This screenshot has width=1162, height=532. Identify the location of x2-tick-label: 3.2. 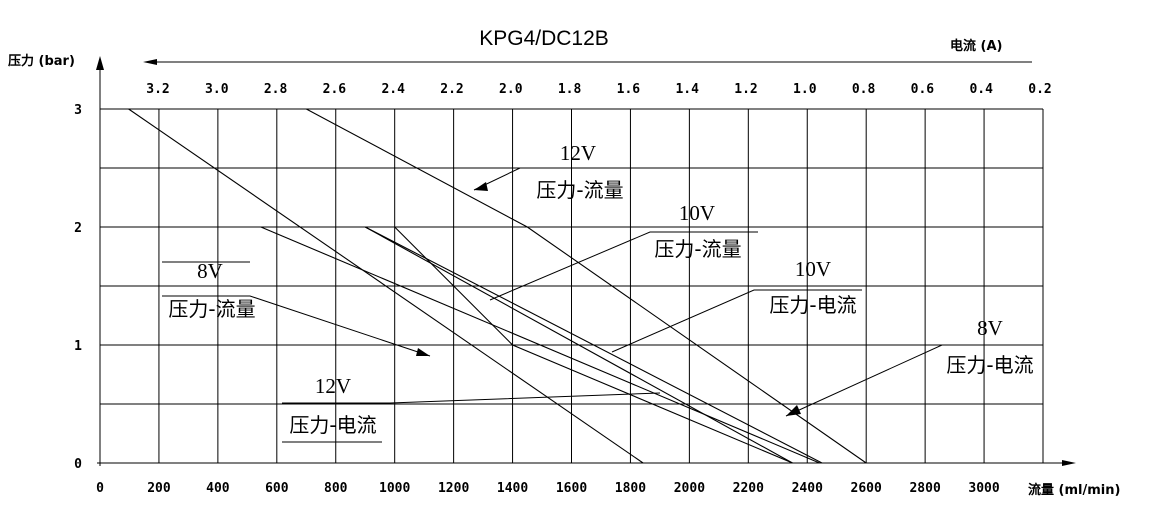
(157, 89).